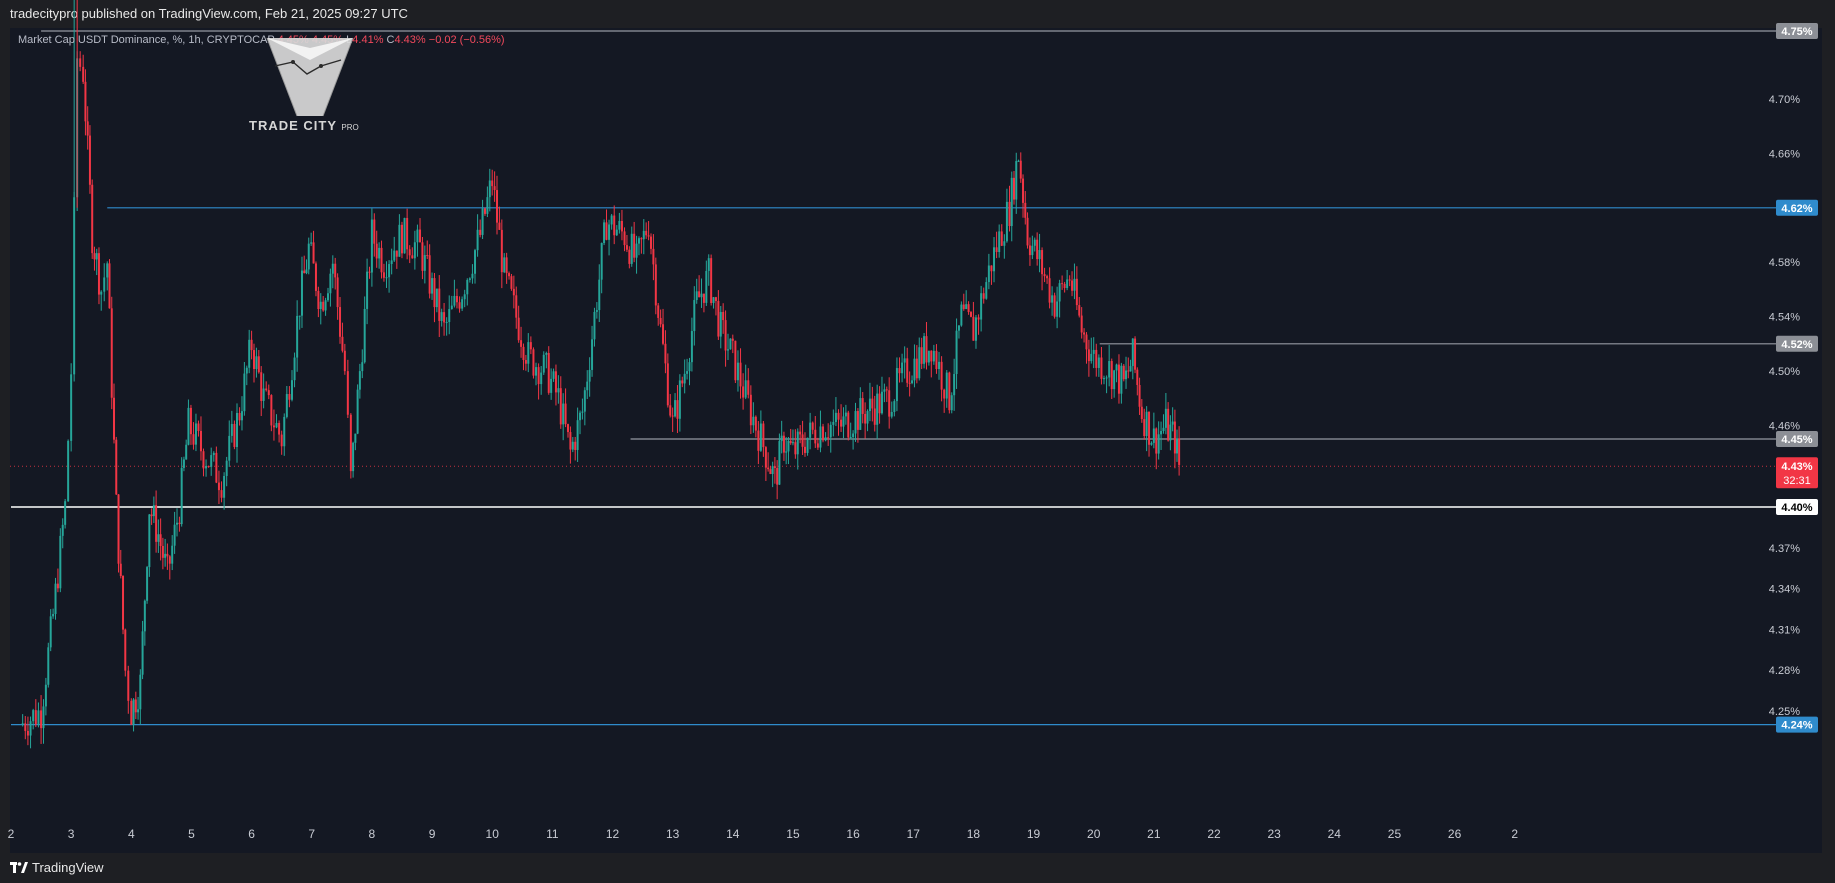 This screenshot has height=883, width=1835. Describe the element at coordinates (917, 868) in the screenshot. I see `footer-bar: TradingView` at that location.